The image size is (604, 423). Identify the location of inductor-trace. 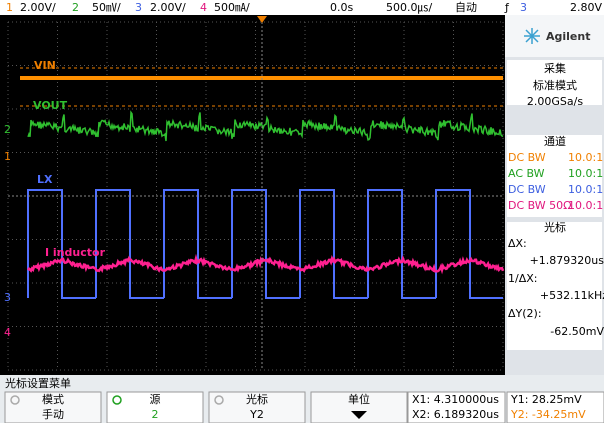
(265, 264).